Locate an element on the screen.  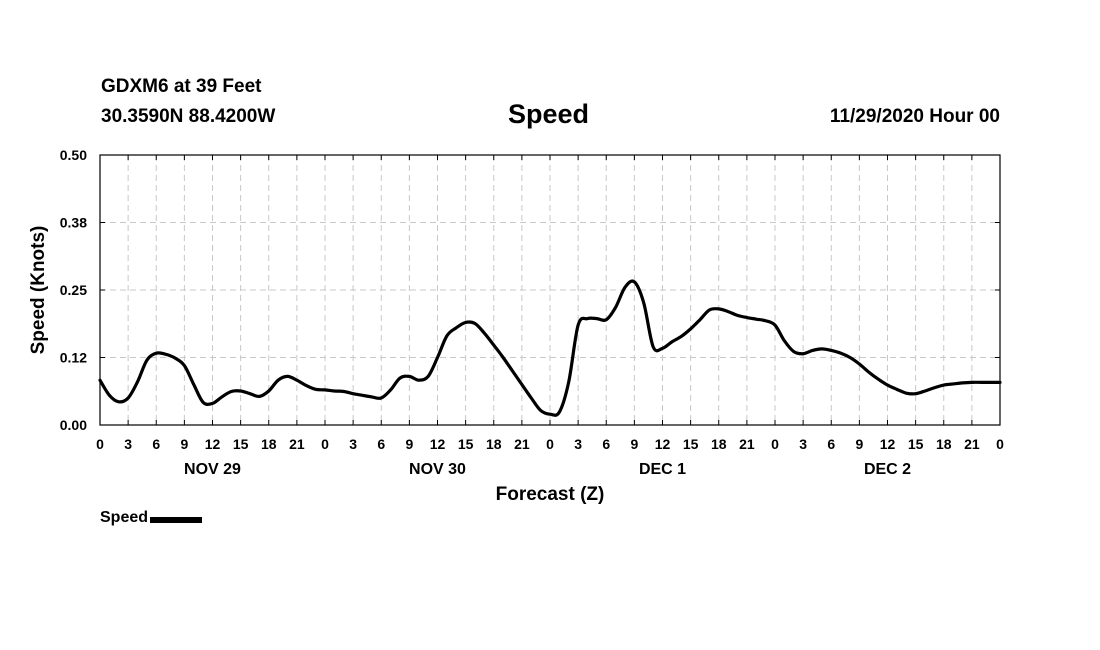
y-tick-label: 0.25 is located at coordinates (73, 290).